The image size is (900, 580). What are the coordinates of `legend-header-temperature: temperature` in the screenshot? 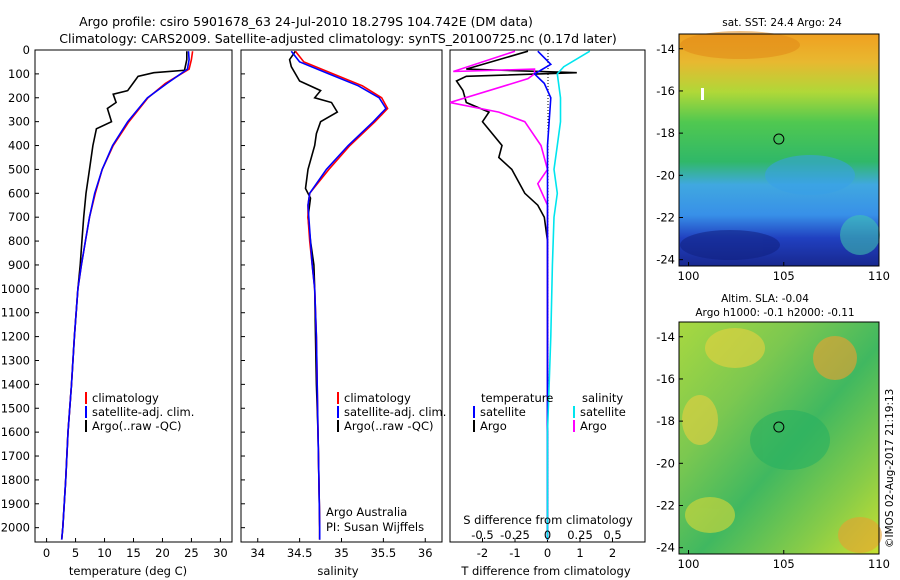 It's located at (517, 398).